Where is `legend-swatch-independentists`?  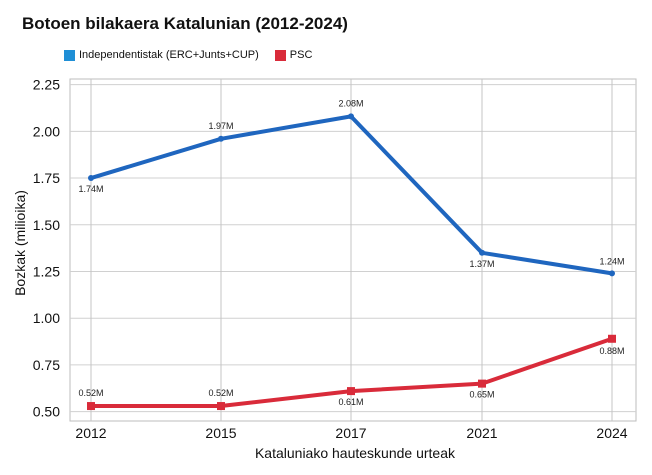 legend-swatch-independentists is located at coordinates (69, 55).